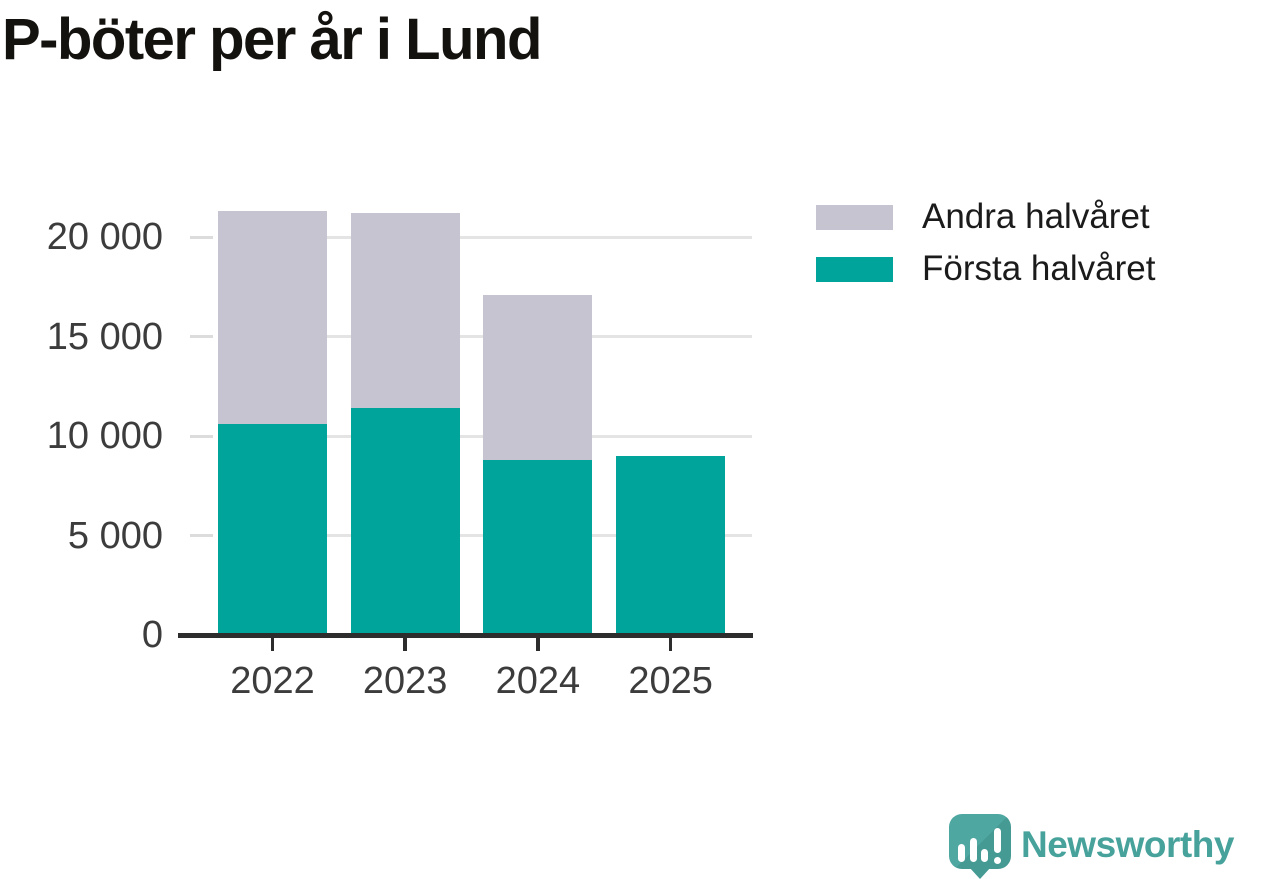  Describe the element at coordinates (272, 318) in the screenshot. I see `bar-2022-second-half` at that location.